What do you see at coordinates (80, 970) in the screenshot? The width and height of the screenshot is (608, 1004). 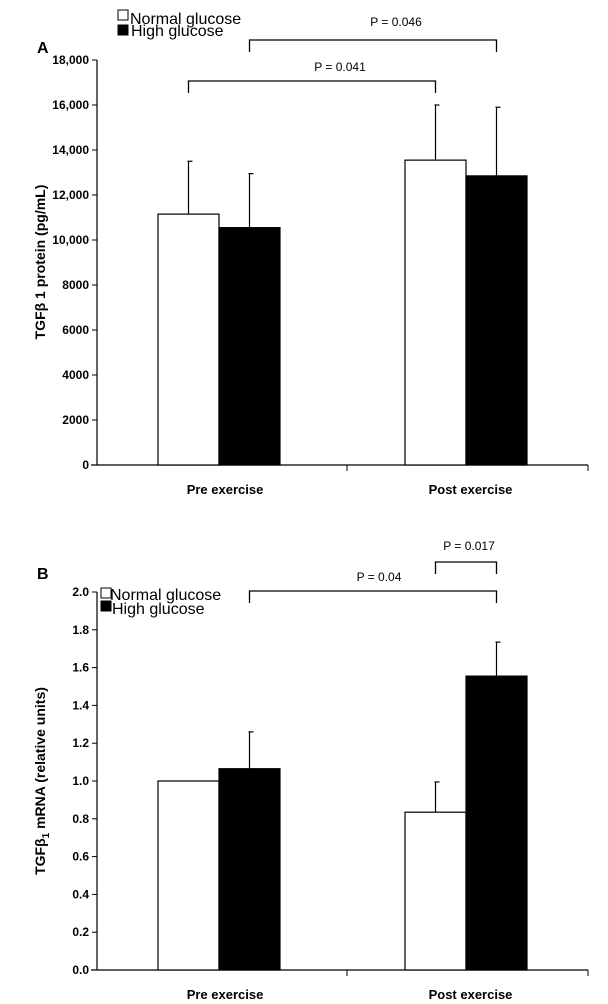 I see `y-tick-label: 0.0` at bounding box center [80, 970].